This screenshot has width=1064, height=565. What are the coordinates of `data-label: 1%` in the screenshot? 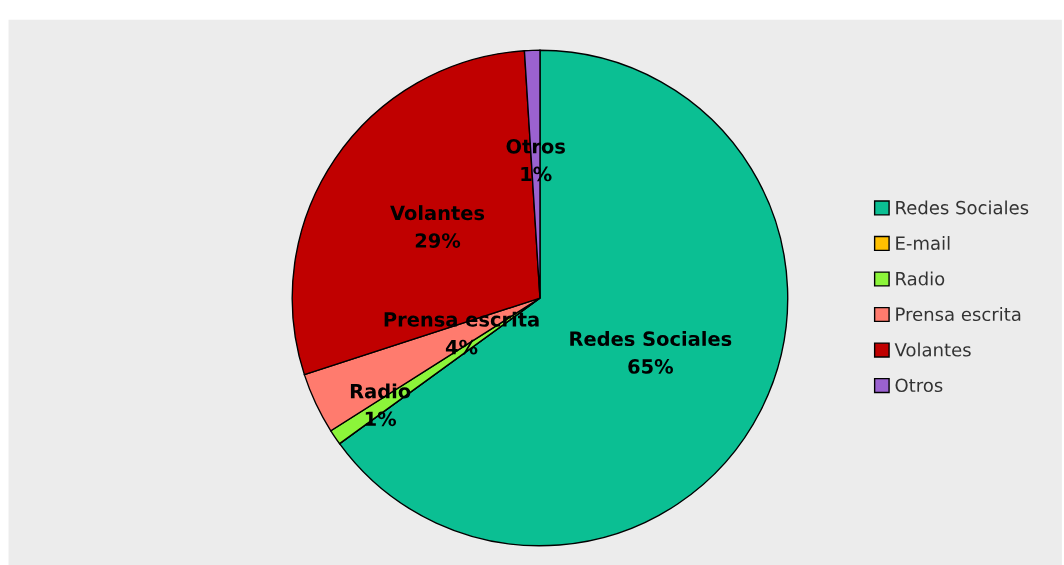 It's located at (536, 174).